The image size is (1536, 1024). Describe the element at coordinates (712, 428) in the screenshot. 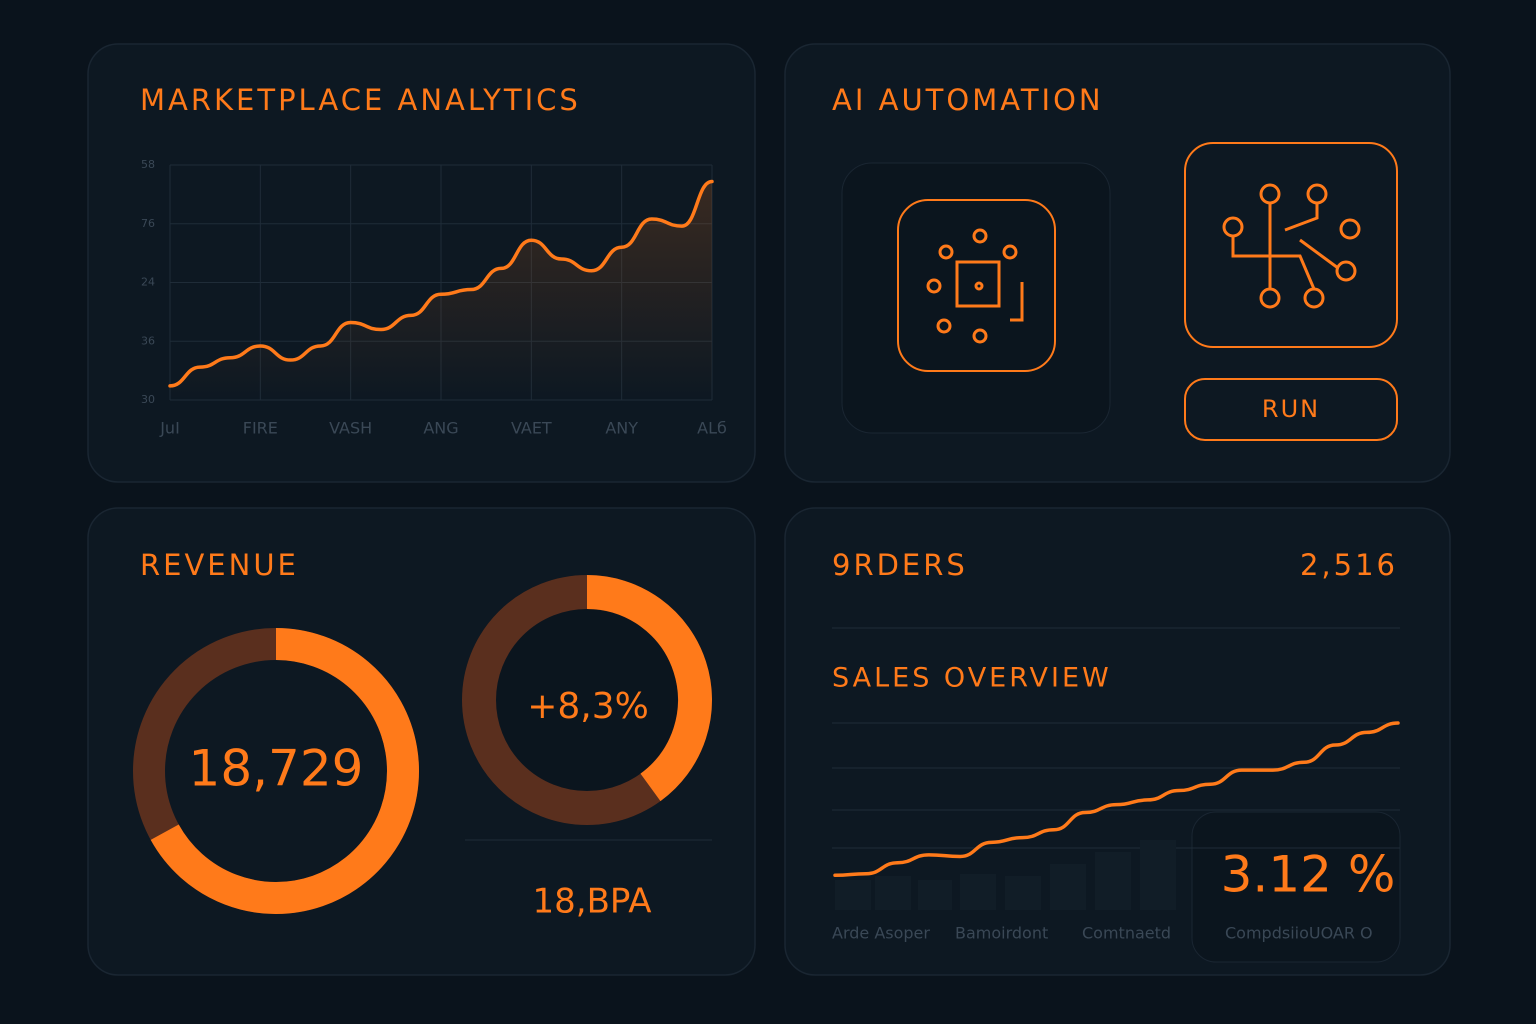

I see `x-tick-label: ALб` at that location.